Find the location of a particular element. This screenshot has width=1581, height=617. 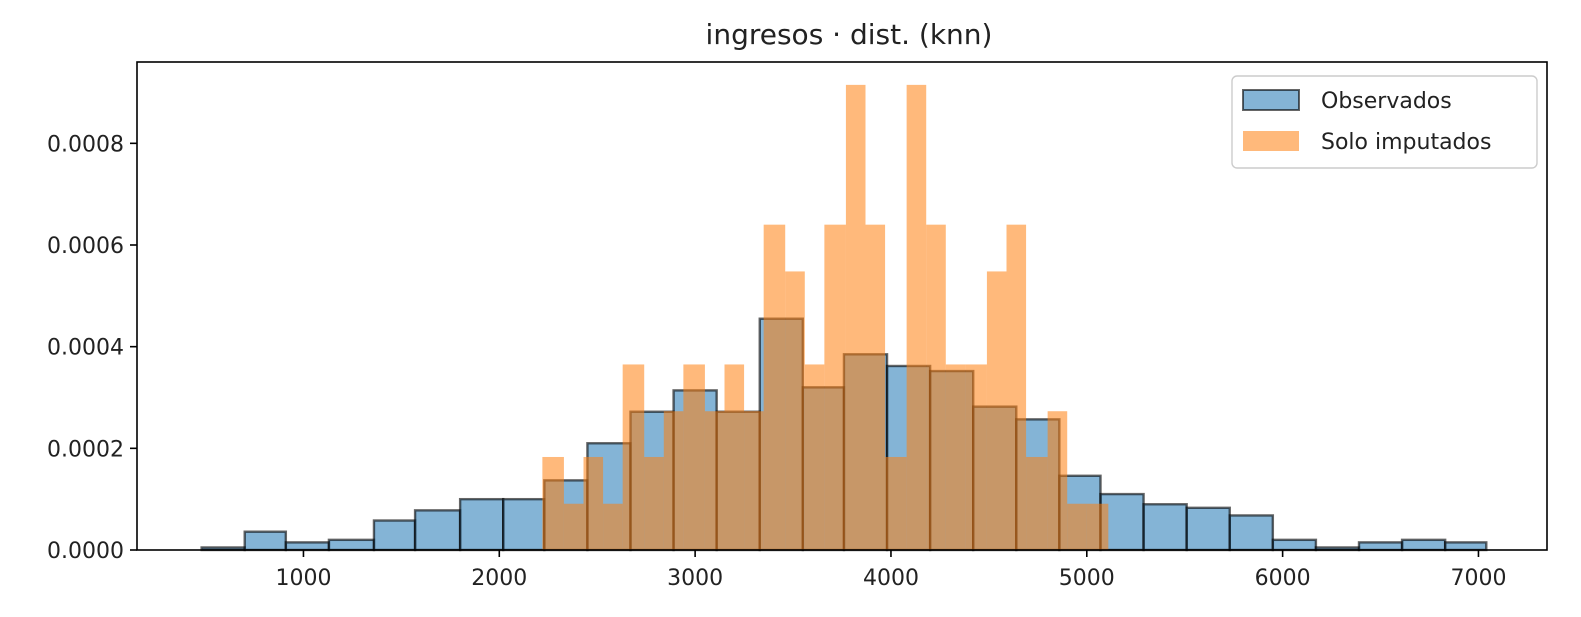

x-tick-label: 7000 is located at coordinates (1478, 578).